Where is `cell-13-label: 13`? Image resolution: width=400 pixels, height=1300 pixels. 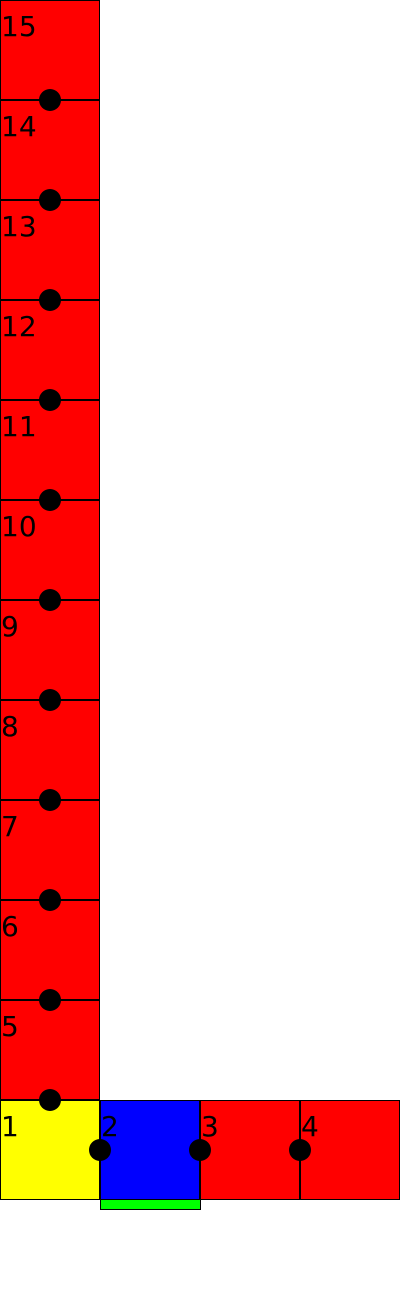 cell-13-label: 13 is located at coordinates (19, 226).